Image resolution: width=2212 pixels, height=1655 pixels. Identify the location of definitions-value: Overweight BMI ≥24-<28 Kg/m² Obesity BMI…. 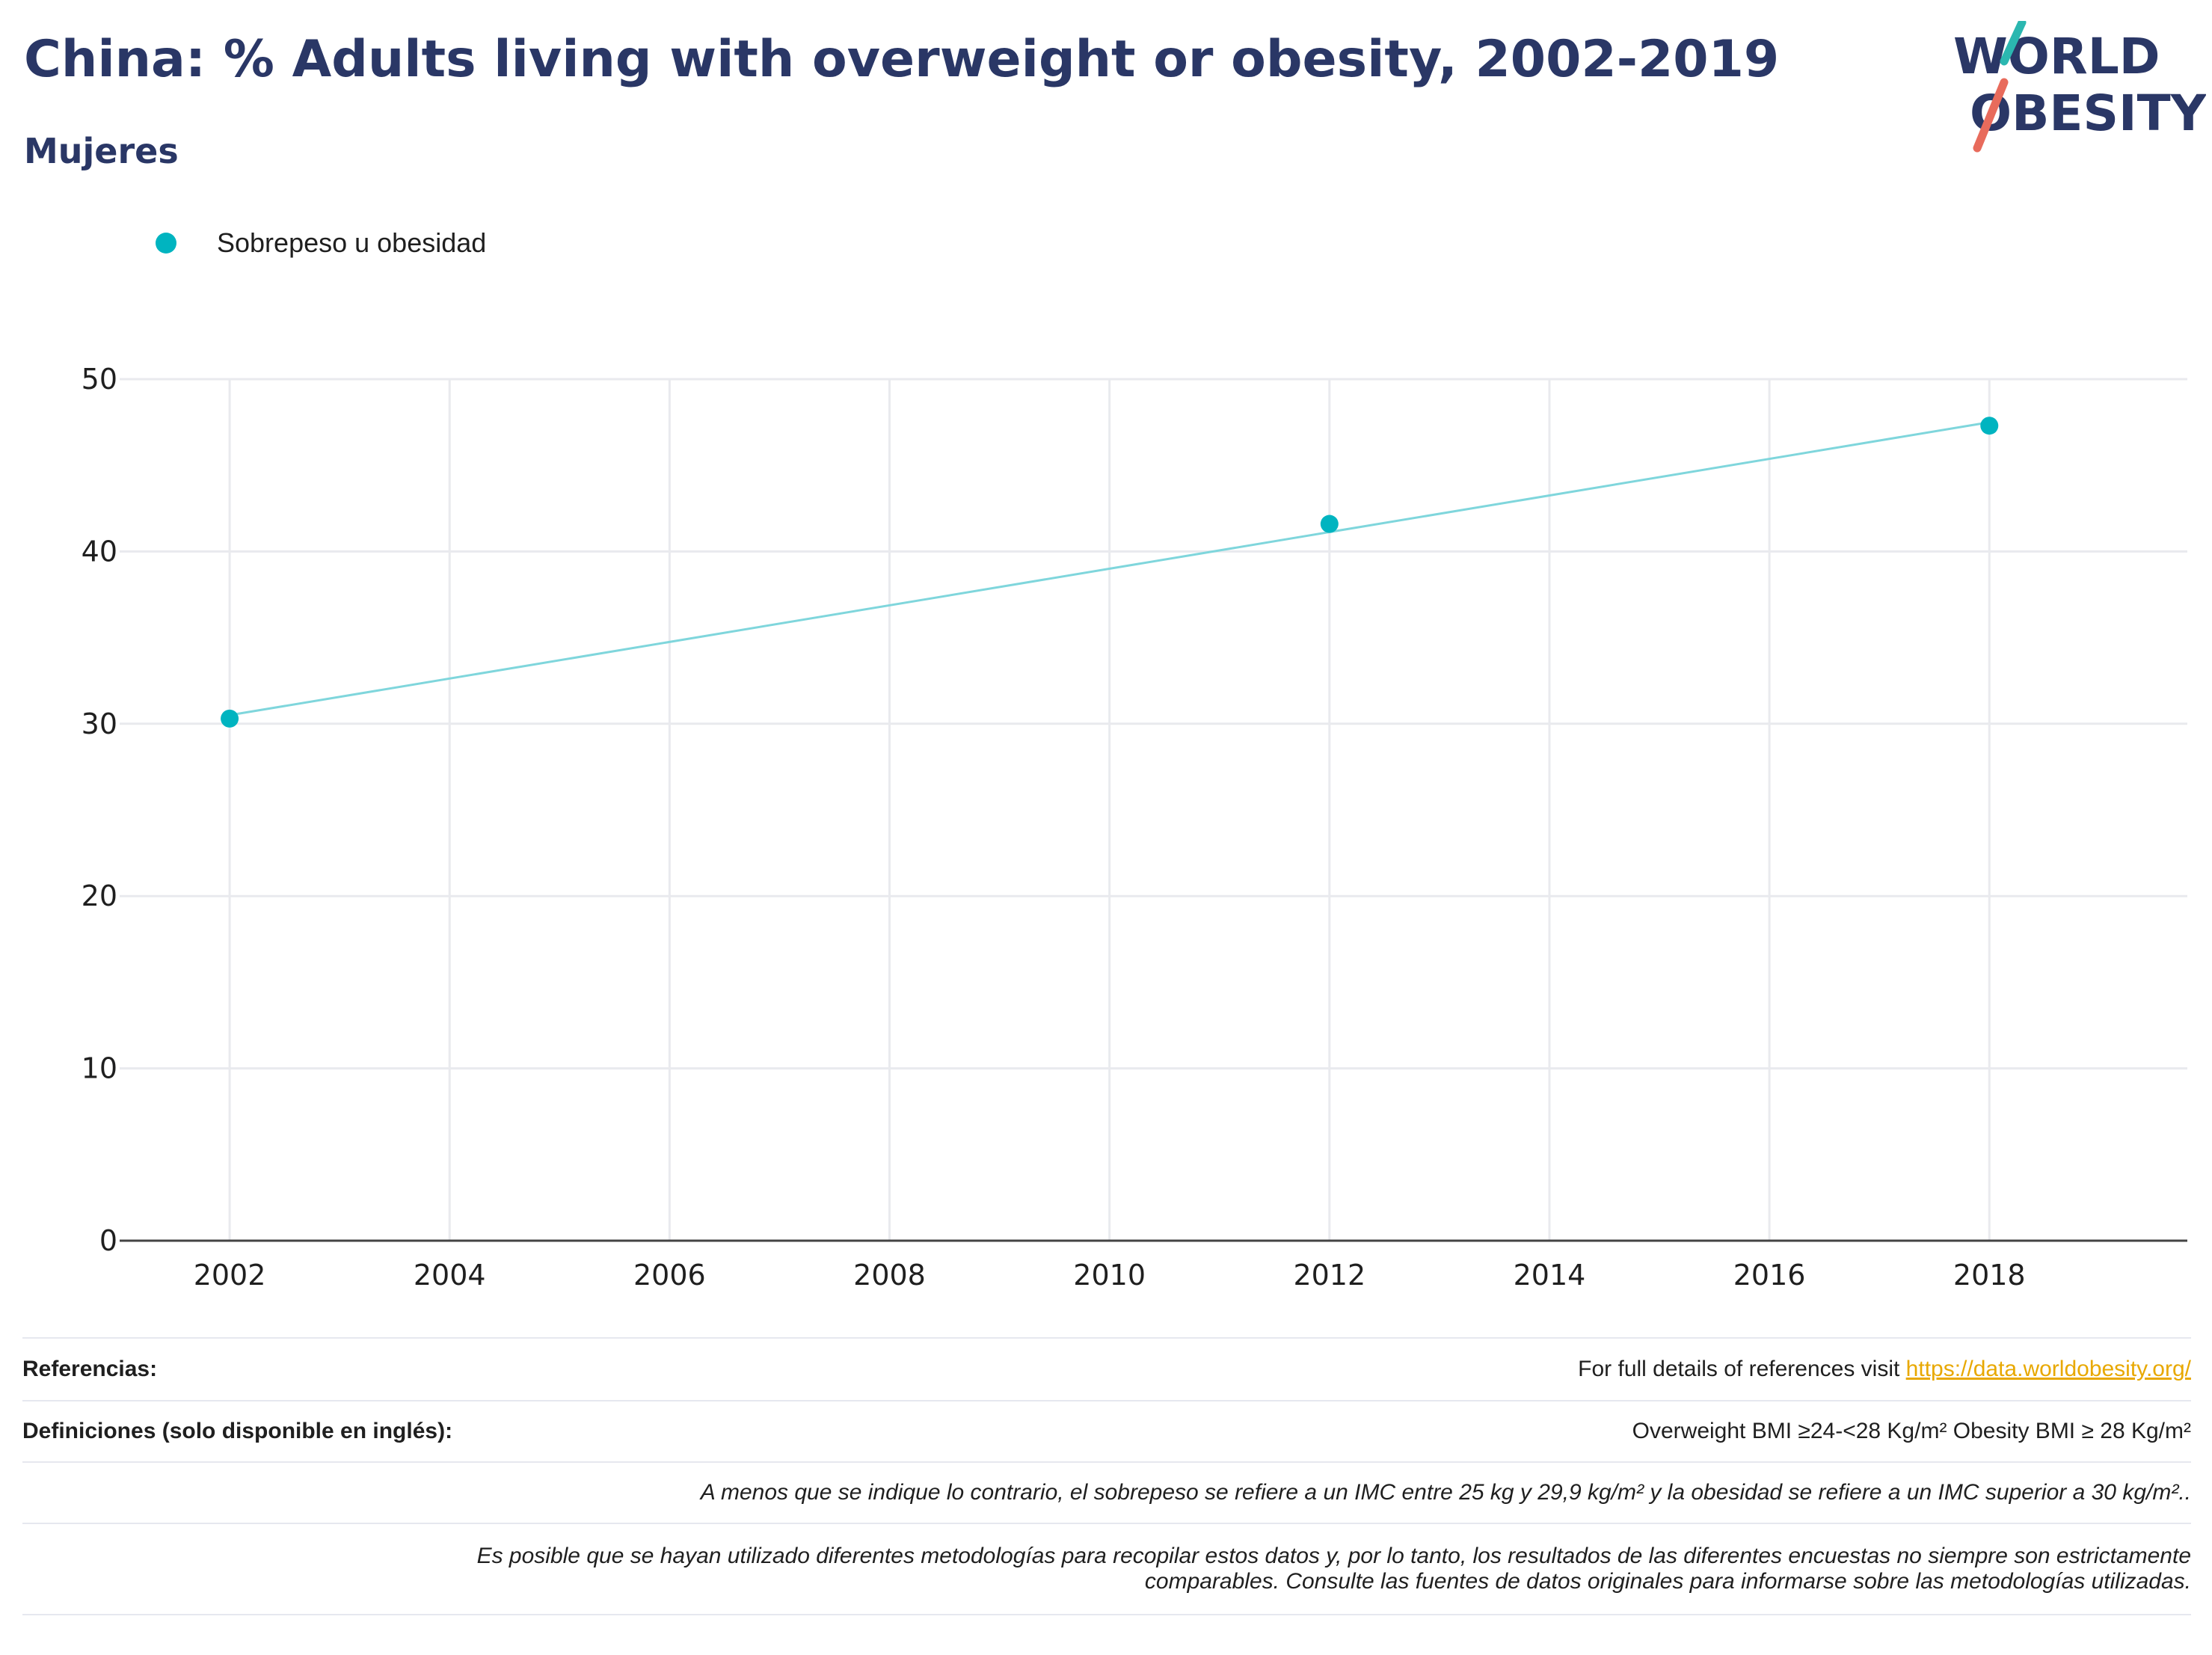
(1911, 1431).